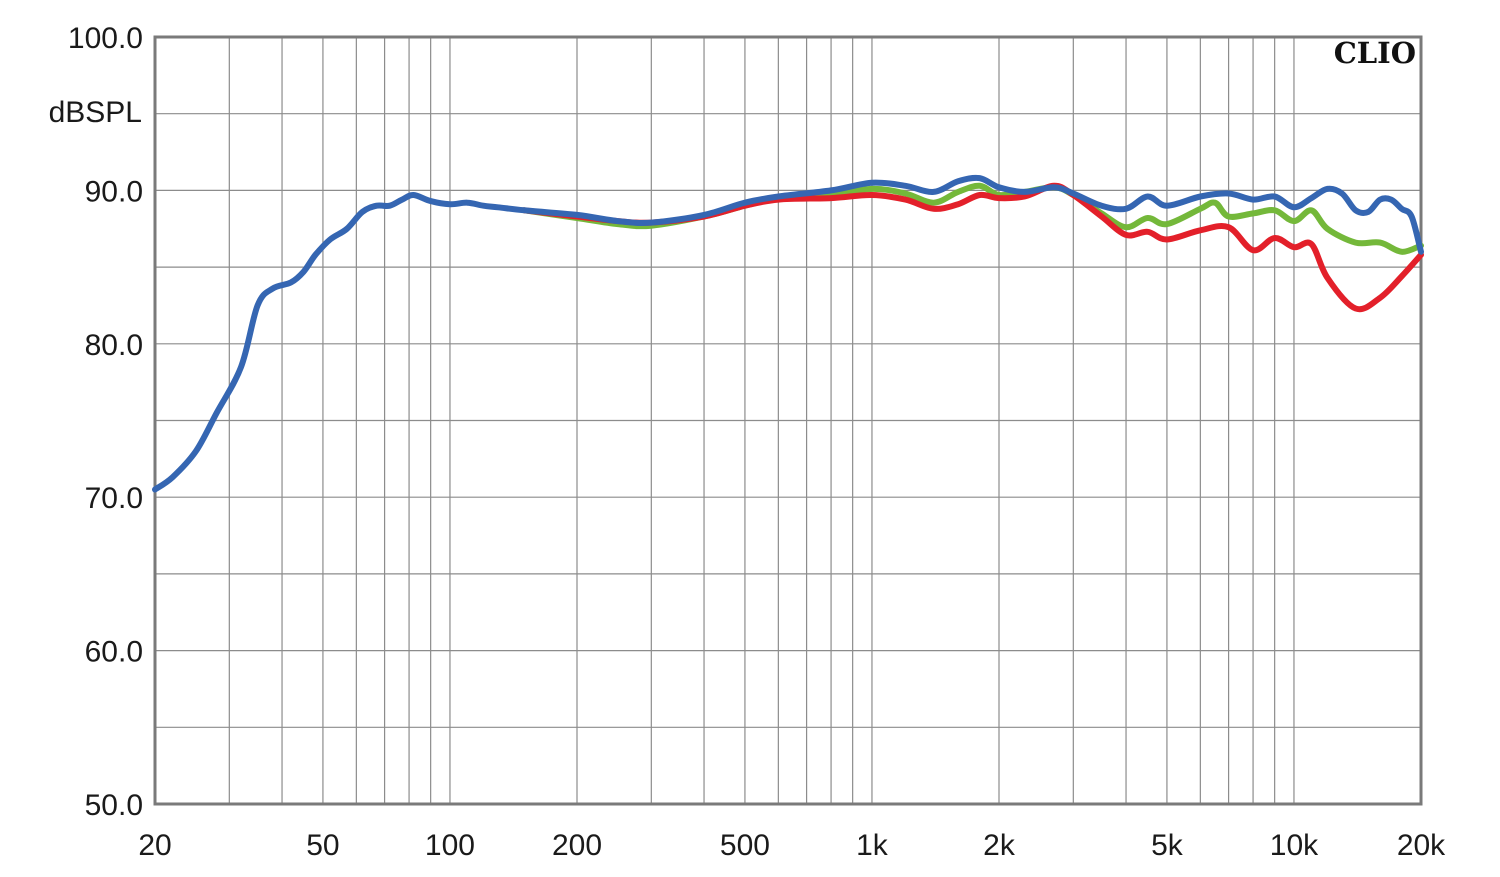 The image size is (1500, 877). I want to click on x-tick-label: 50, so click(322, 845).